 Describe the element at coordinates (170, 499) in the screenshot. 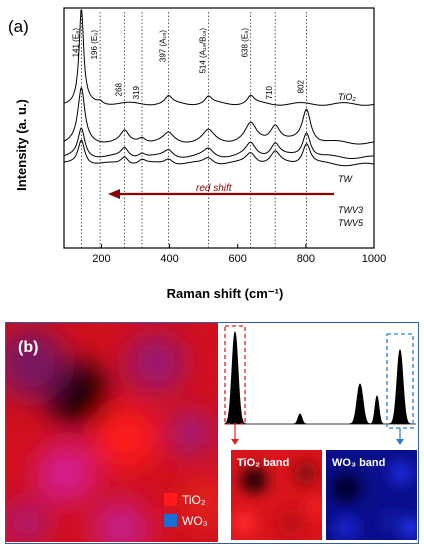

I see `tio2-legend-swatch` at that location.